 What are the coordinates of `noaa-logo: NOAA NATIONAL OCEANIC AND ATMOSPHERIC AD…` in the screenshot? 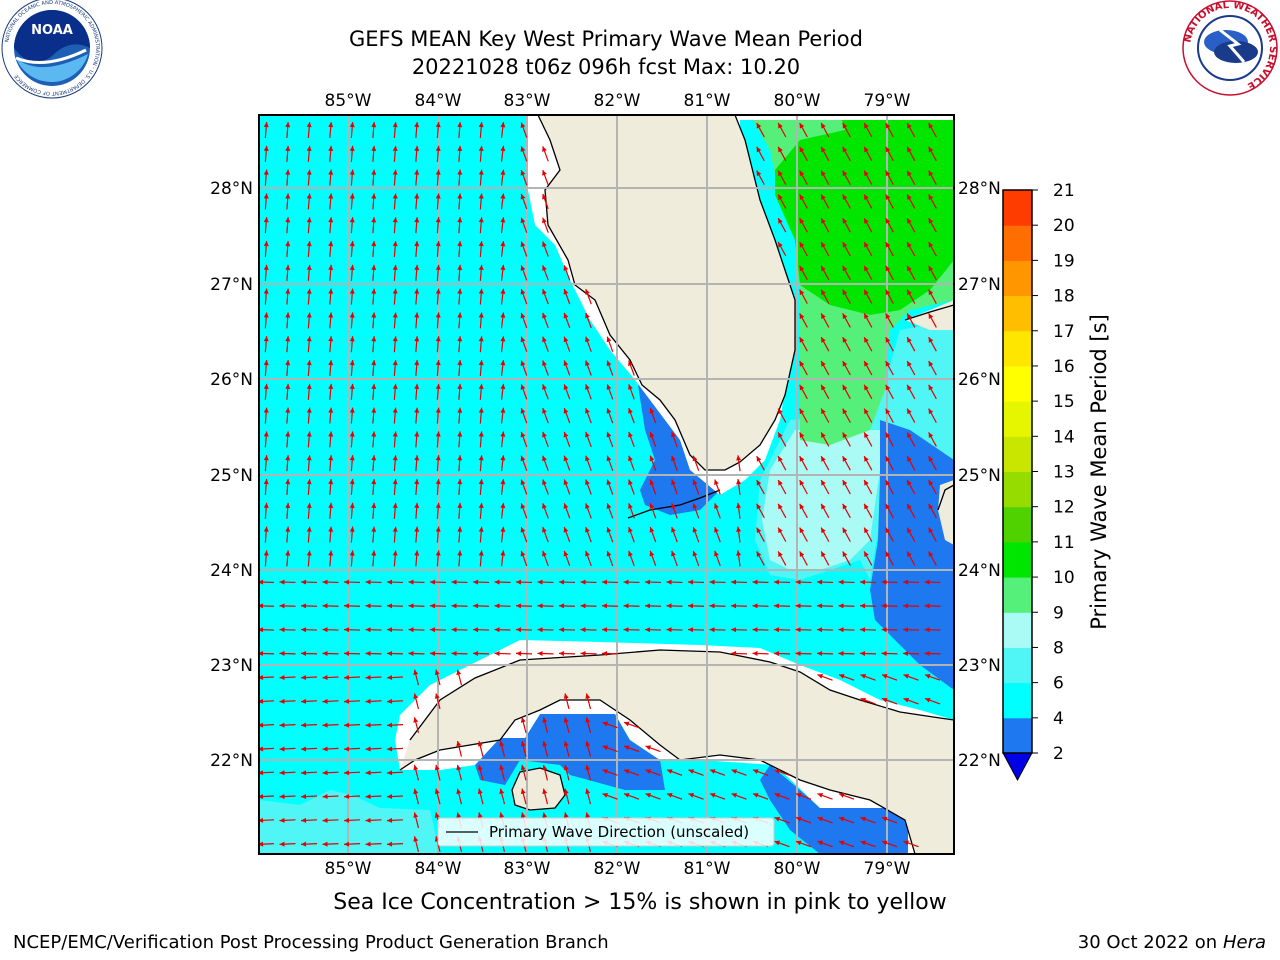 It's located at (52, 50).